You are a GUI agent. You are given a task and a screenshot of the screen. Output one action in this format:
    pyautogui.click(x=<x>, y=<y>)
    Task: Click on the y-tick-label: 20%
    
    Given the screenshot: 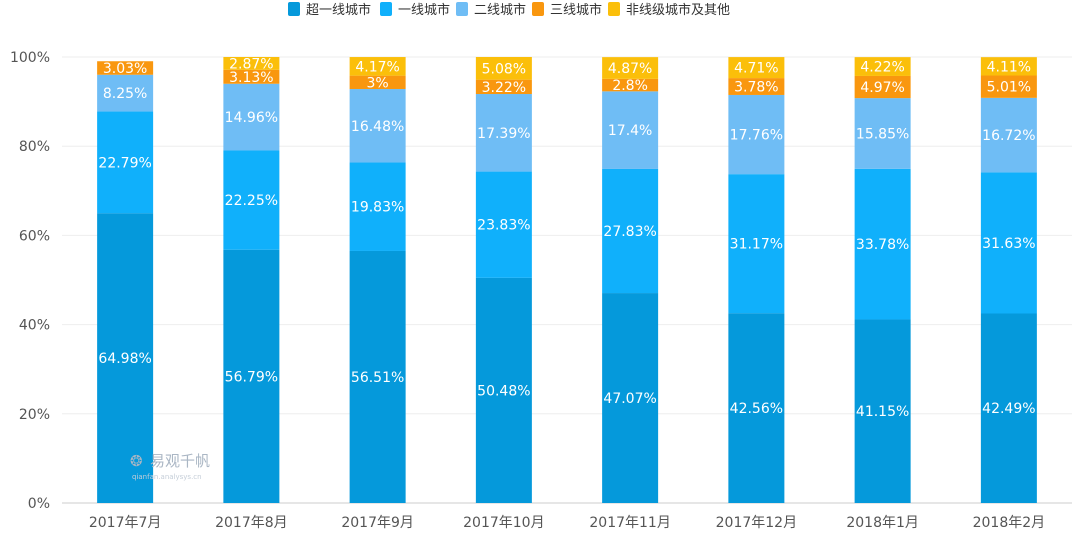 What is the action you would take?
    pyautogui.click(x=34, y=415)
    